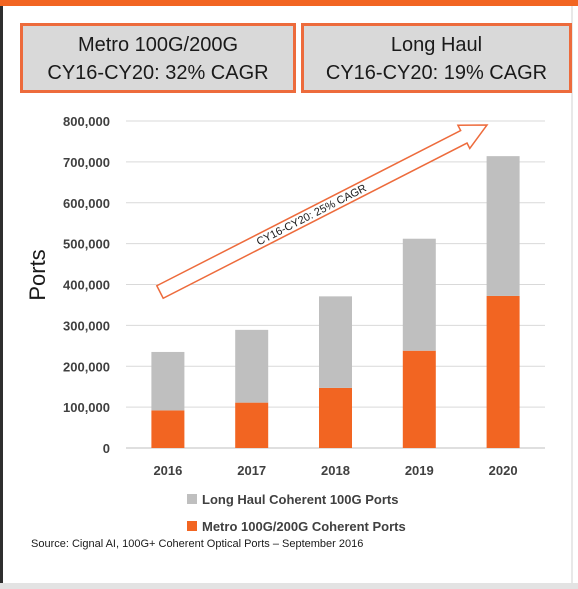 This screenshot has height=589, width=578. I want to click on x-tick-label: 2016, so click(167, 470).